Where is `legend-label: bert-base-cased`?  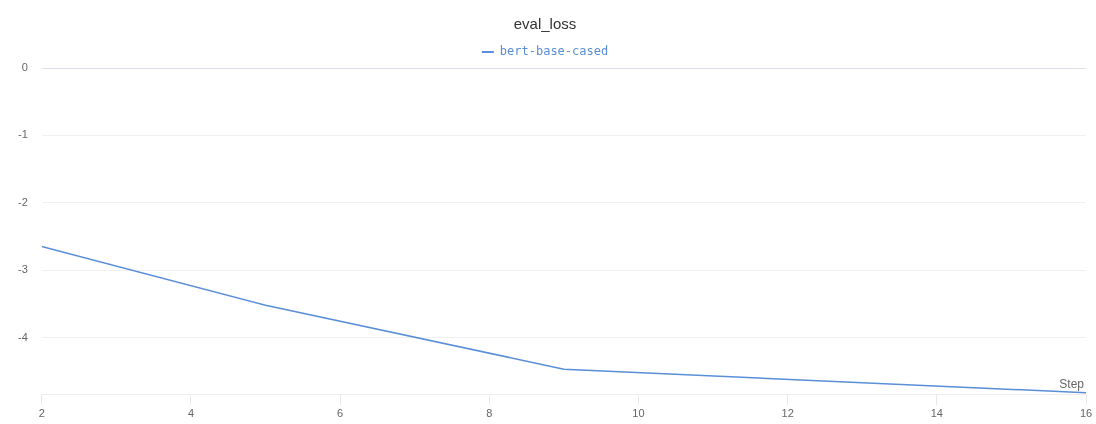 legend-label: bert-base-cased is located at coordinates (554, 51).